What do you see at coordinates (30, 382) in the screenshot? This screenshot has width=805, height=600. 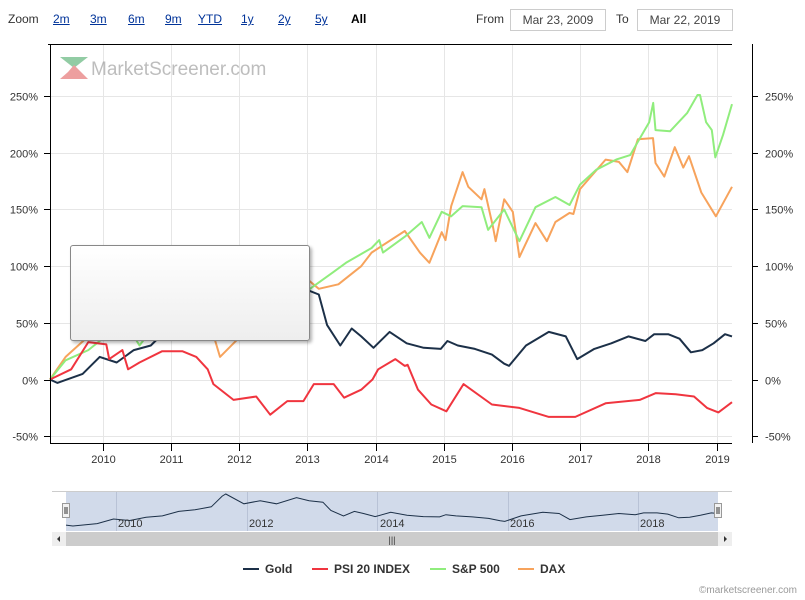 I see `y-tick-label-left: 0%` at bounding box center [30, 382].